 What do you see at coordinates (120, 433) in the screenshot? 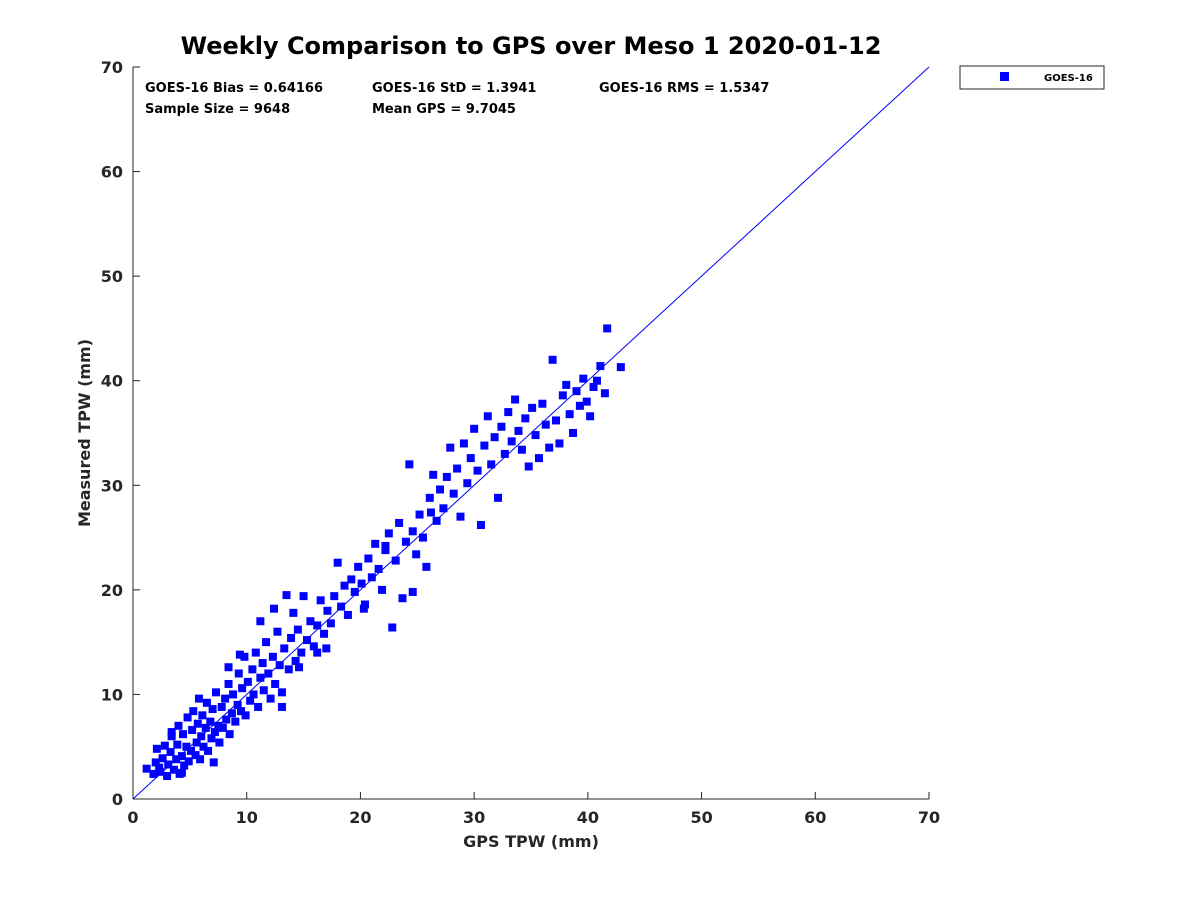
I see `y-ticks: 0 10 20 30 40 50 60 70` at bounding box center [120, 433].